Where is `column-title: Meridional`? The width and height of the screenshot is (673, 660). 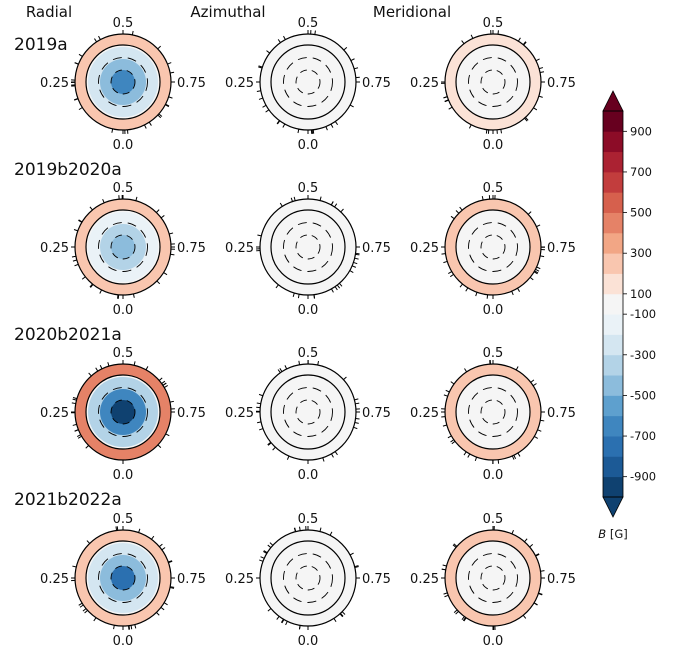
column-title: Meridional is located at coordinates (412, 12).